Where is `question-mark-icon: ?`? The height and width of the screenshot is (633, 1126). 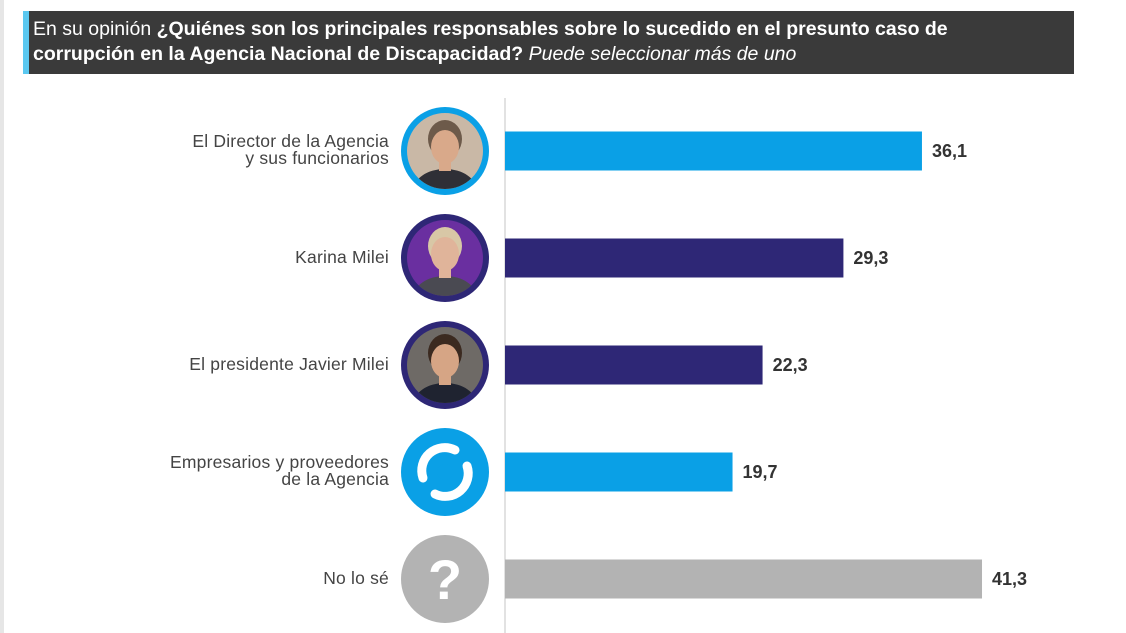 question-mark-icon: ? is located at coordinates (445, 579).